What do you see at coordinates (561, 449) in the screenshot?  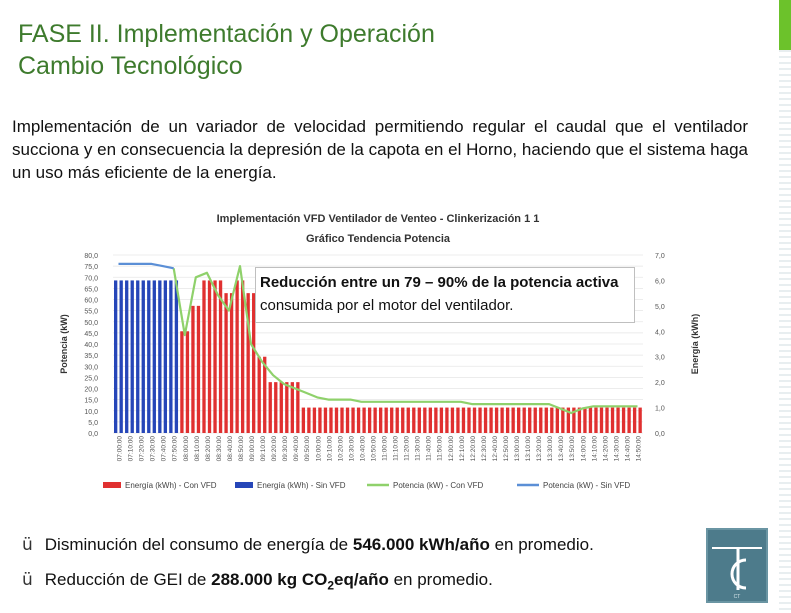 I see `x-tick-label: 13:40:00` at bounding box center [561, 449].